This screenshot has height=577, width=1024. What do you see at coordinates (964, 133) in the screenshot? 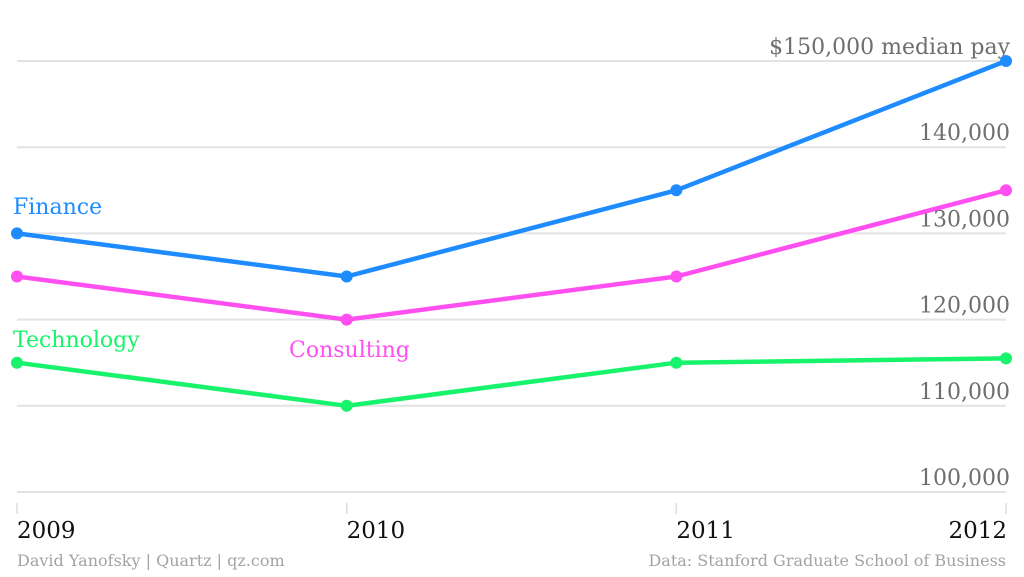
I see `y-tick-label: 140,000` at bounding box center [964, 133].